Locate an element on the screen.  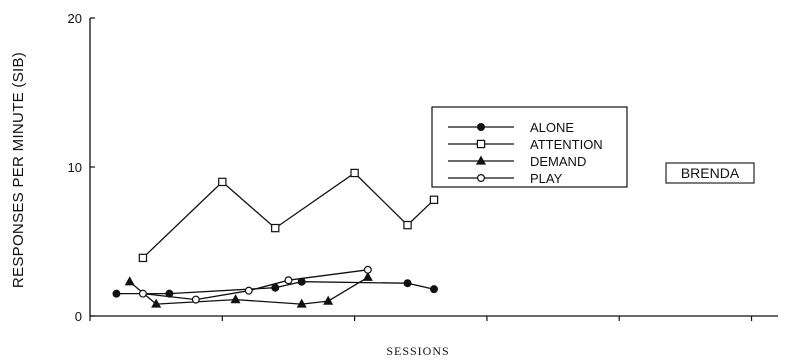
series-line-alone is located at coordinates (275, 288).